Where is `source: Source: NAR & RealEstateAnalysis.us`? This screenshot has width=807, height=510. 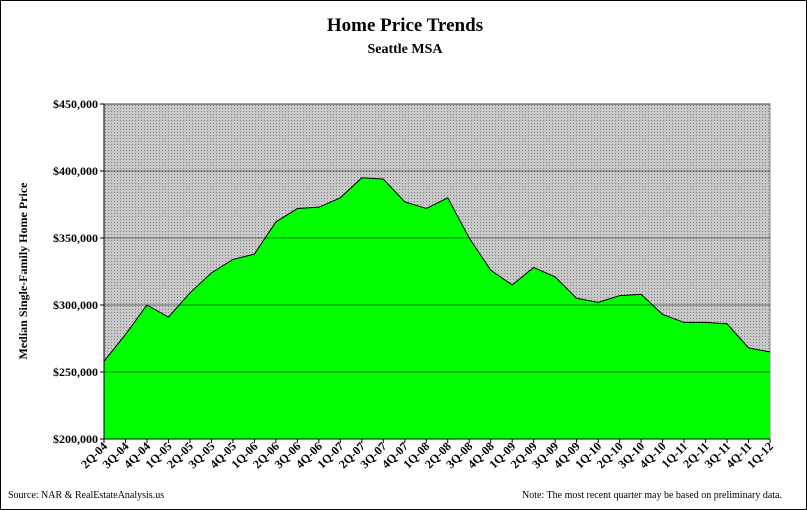 source: Source: NAR & RealEstateAnalysis.us is located at coordinates (86, 495).